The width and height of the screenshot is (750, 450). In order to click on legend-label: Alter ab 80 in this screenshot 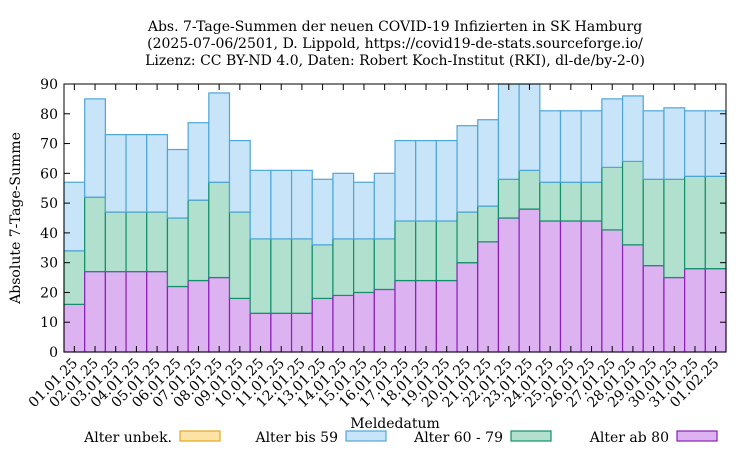, I will do `click(629, 438)`.